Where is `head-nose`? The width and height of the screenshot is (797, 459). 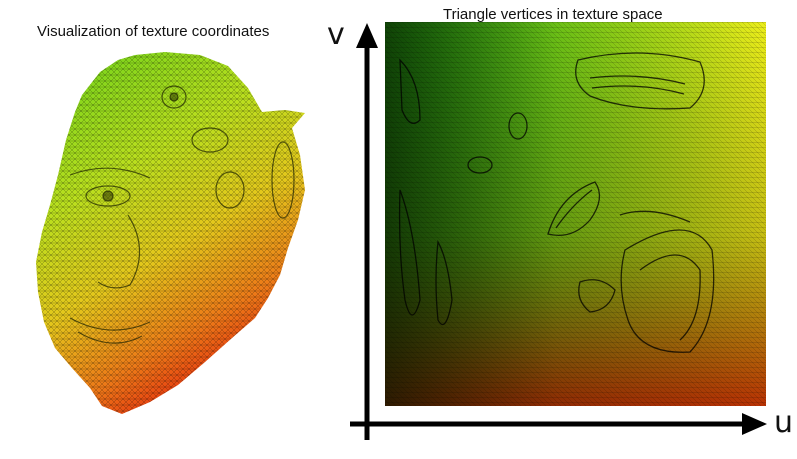 head-nose is located at coordinates (119, 251).